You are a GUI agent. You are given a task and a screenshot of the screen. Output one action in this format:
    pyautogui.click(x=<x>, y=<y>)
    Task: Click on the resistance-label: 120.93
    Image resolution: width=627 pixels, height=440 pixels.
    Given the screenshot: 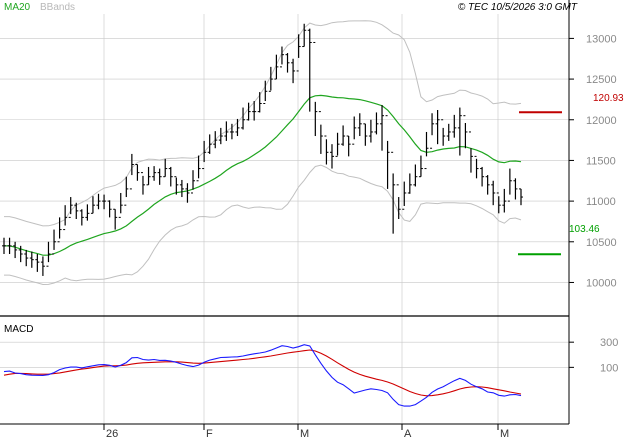 What is the action you would take?
    pyautogui.click(x=608, y=98)
    